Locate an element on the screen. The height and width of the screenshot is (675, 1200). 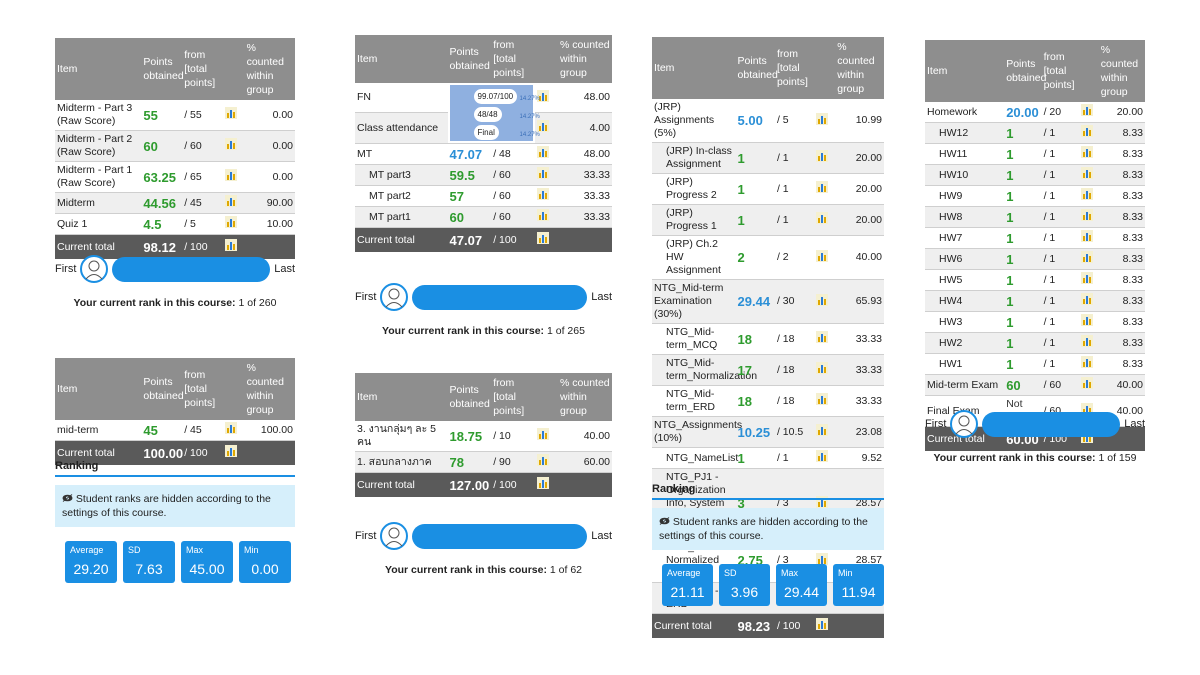
percent: 90.00 is located at coordinates (269, 203).